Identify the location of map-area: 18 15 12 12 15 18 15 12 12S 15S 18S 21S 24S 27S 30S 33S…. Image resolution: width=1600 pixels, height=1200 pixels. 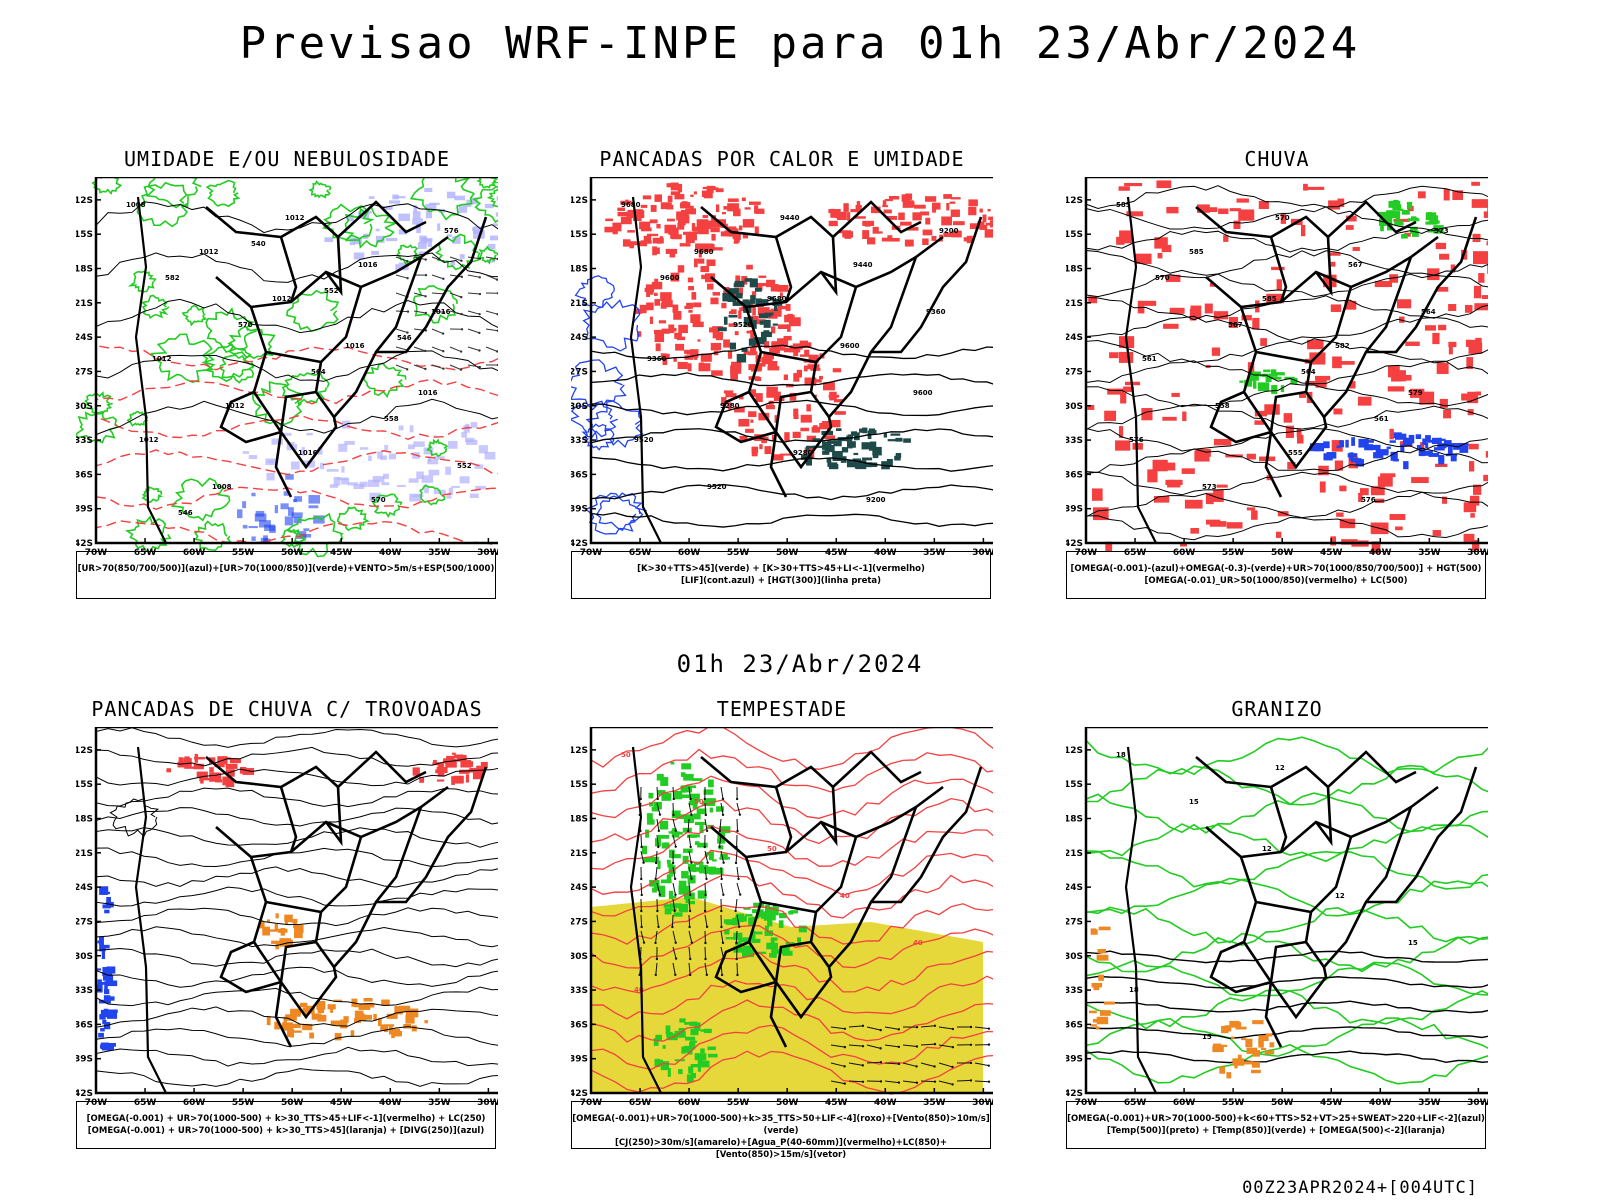
(1277, 922).